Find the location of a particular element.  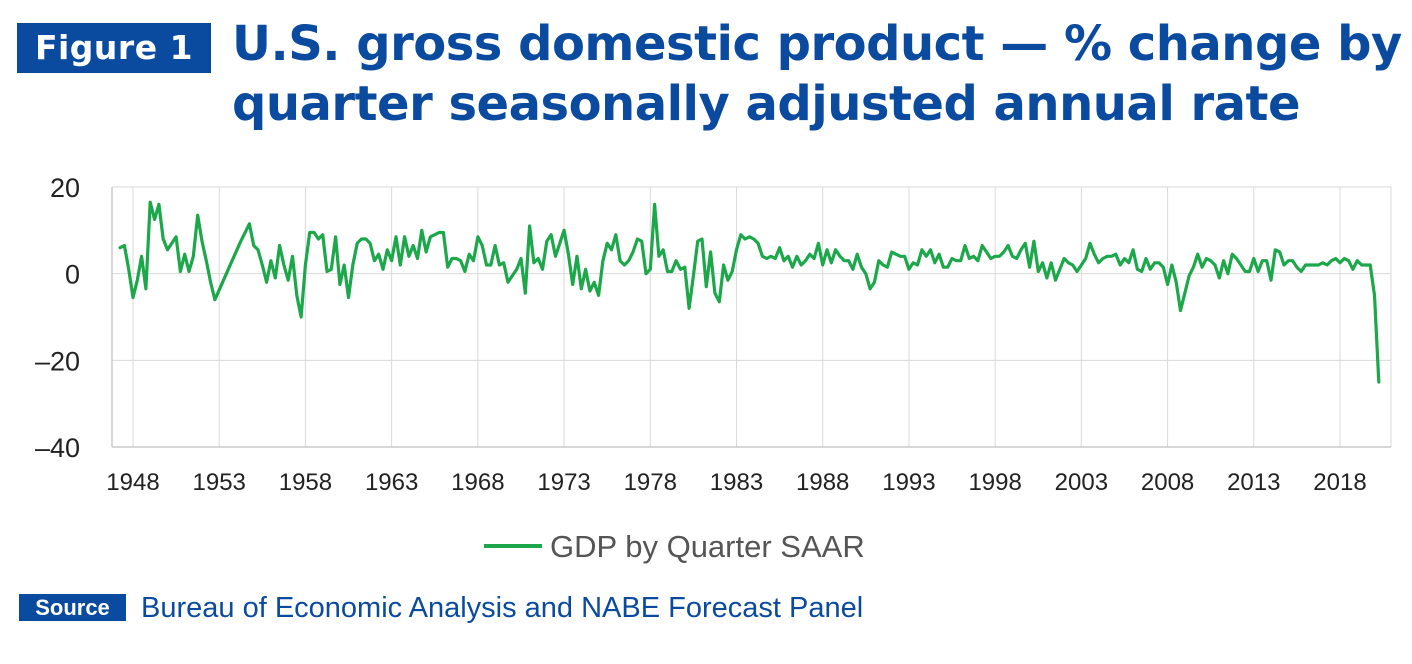

x-tick-label: 1993 is located at coordinates (908, 482).